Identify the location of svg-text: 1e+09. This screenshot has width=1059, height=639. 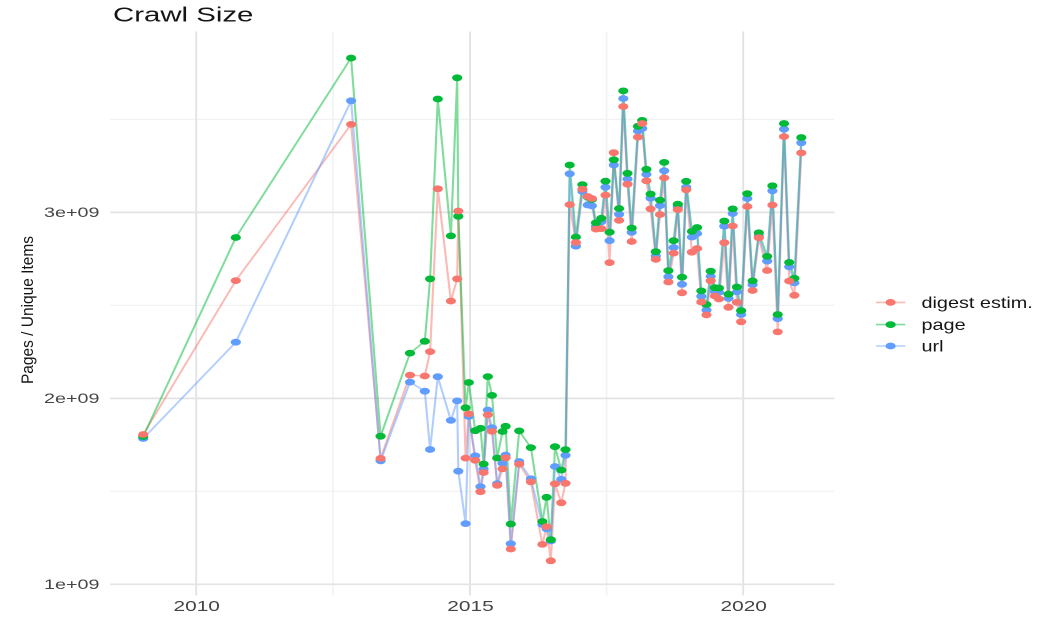
(71, 585).